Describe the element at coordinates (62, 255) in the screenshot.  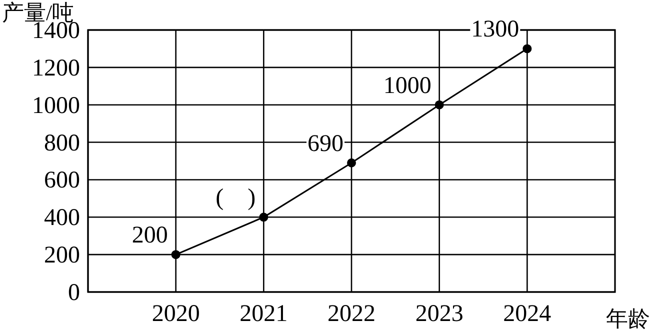
I see `ytick: 200` at that location.